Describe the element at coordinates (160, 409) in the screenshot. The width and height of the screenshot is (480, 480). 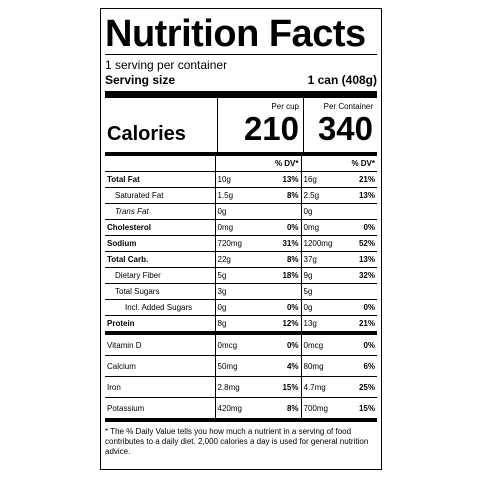
I see `vitamin-name: Potassium` at that location.